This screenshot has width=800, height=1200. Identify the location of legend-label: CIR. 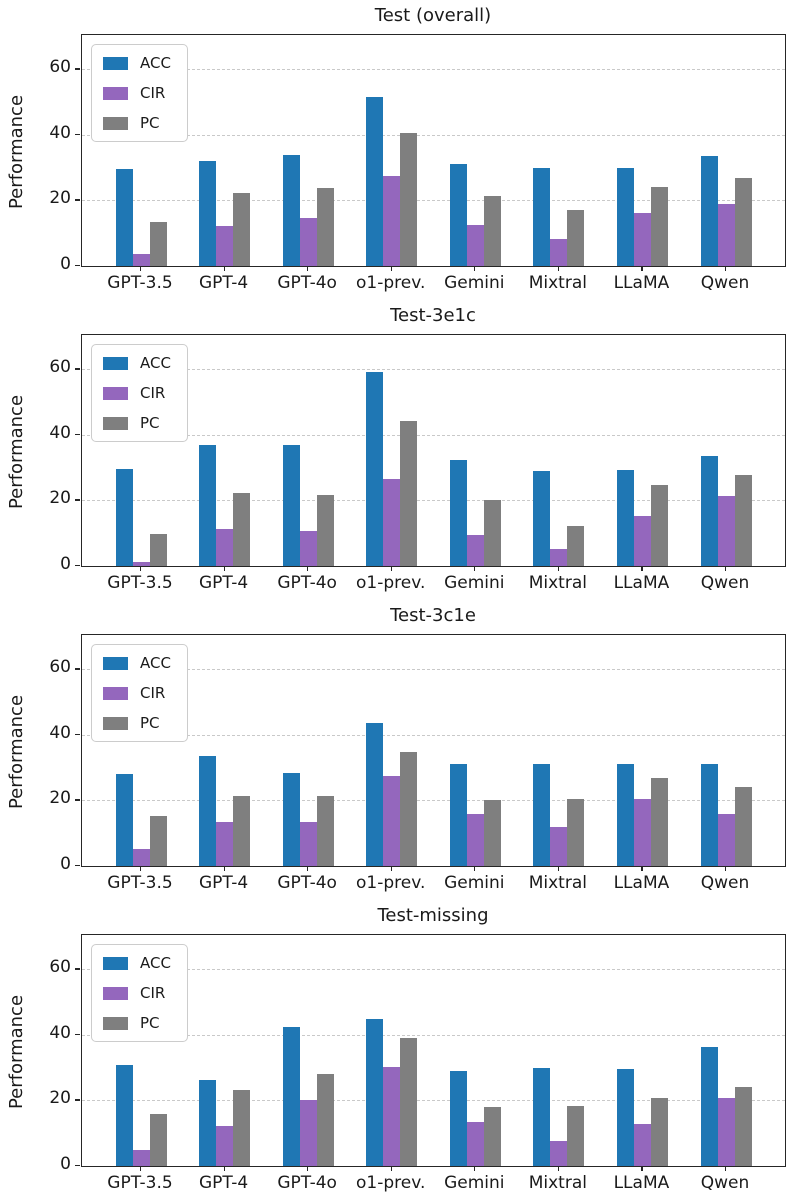
(153, 93).